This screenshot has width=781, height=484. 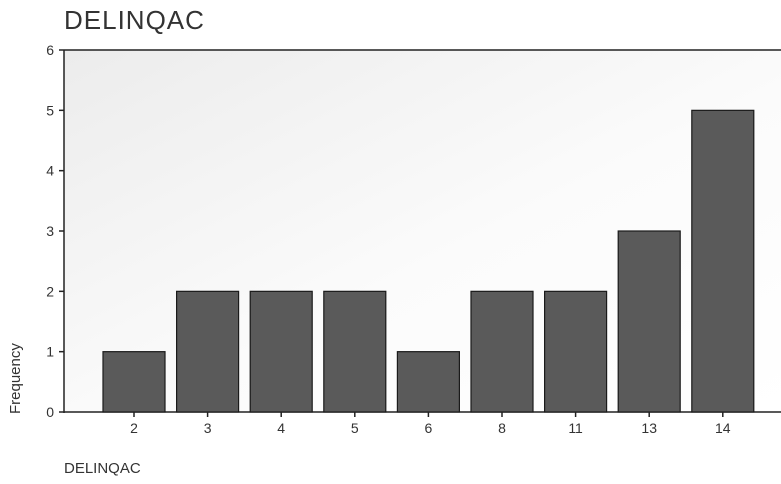 I want to click on y-tick-label: 0, so click(x=50, y=412).